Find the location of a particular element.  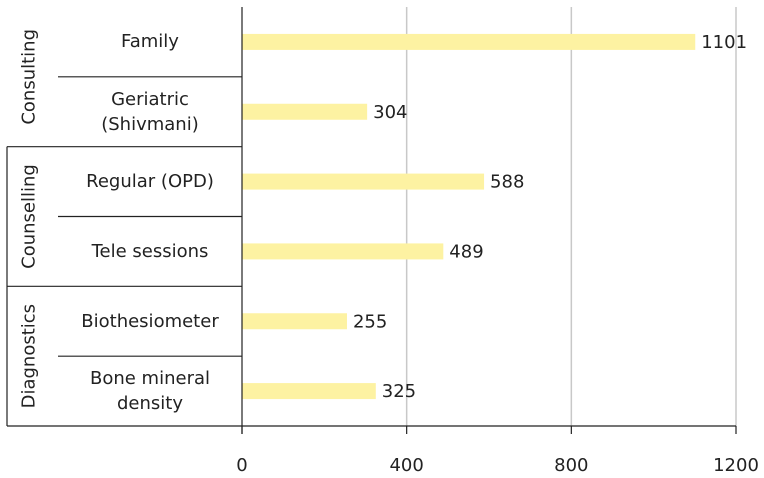

data-label: 489 is located at coordinates (466, 251).